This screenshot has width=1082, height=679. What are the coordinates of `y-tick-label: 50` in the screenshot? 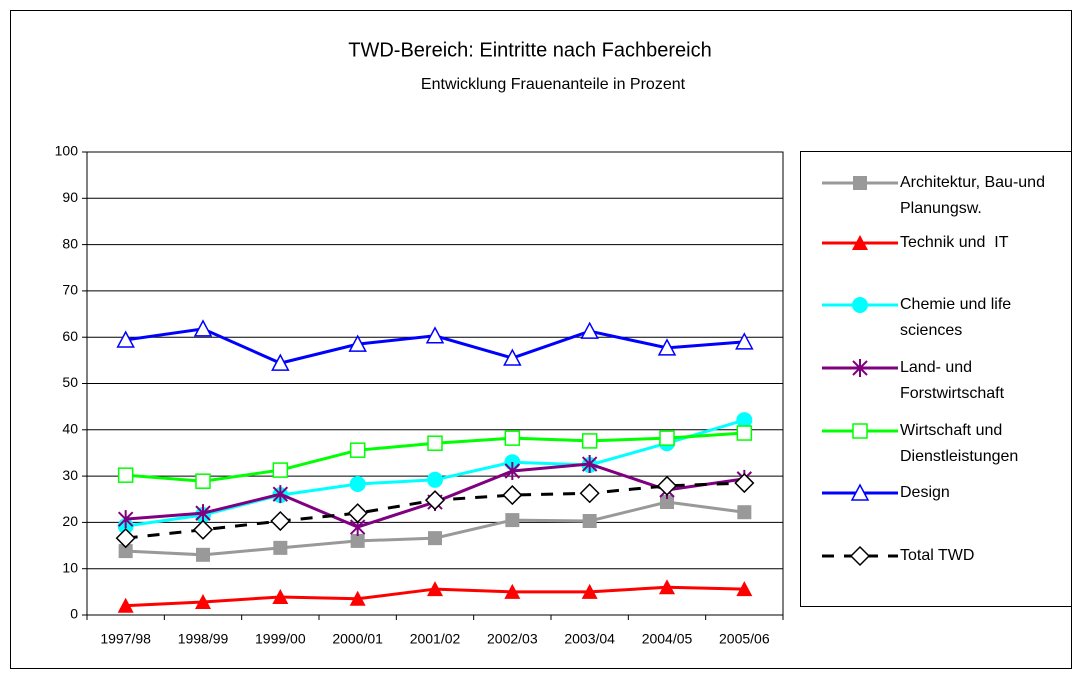 It's located at (70, 382).